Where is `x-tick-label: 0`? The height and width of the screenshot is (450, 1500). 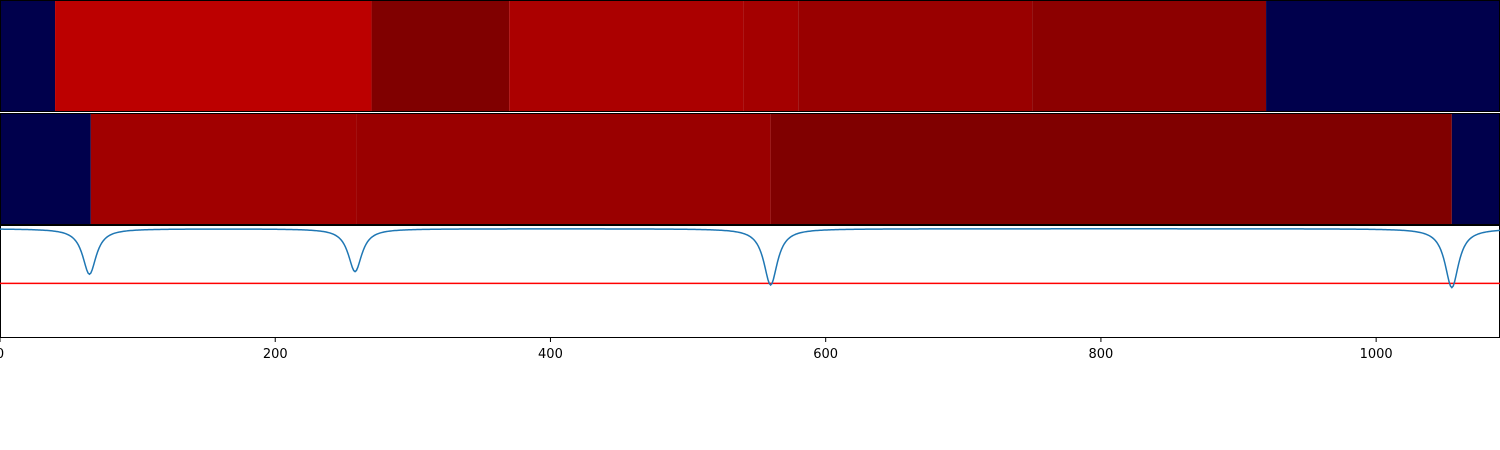
x-tick-label: 0 is located at coordinates (2, 354).